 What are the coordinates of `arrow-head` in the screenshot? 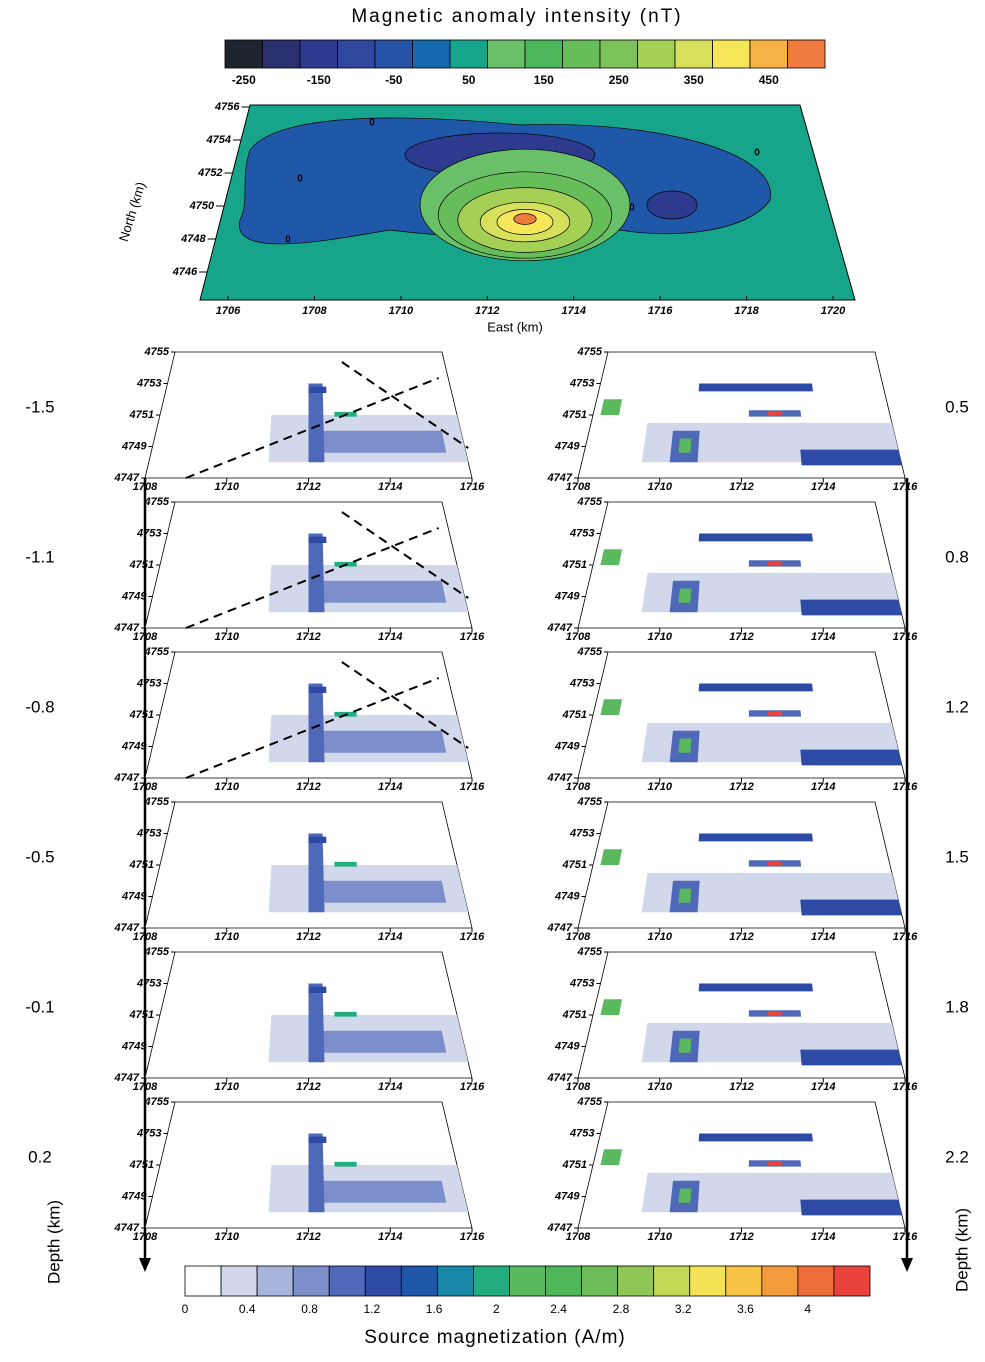 It's located at (145, 1265).